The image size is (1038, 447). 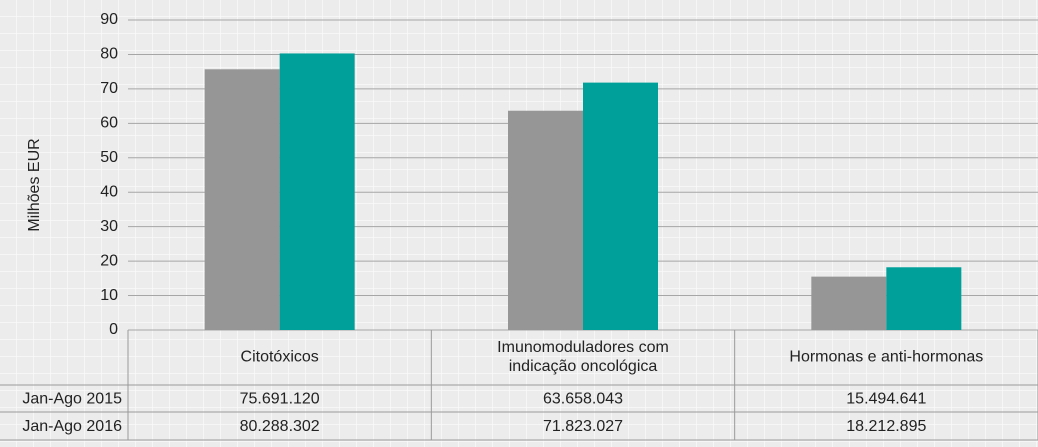 What do you see at coordinates (72, 399) in the screenshot?
I see `legend-label: Jan-Ago 2015` at bounding box center [72, 399].